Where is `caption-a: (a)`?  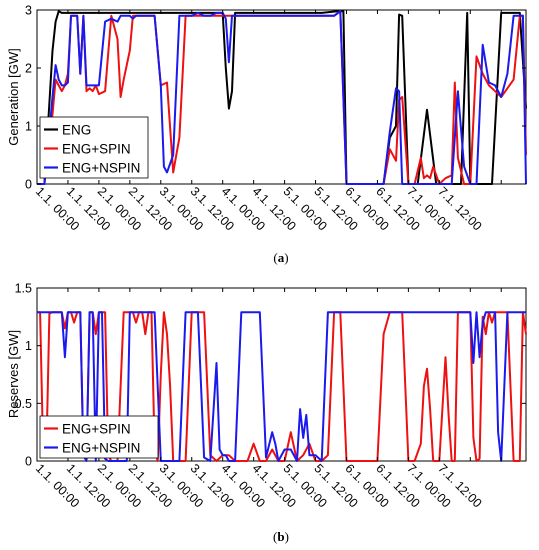 caption-a: (a) is located at coordinates (280, 257).